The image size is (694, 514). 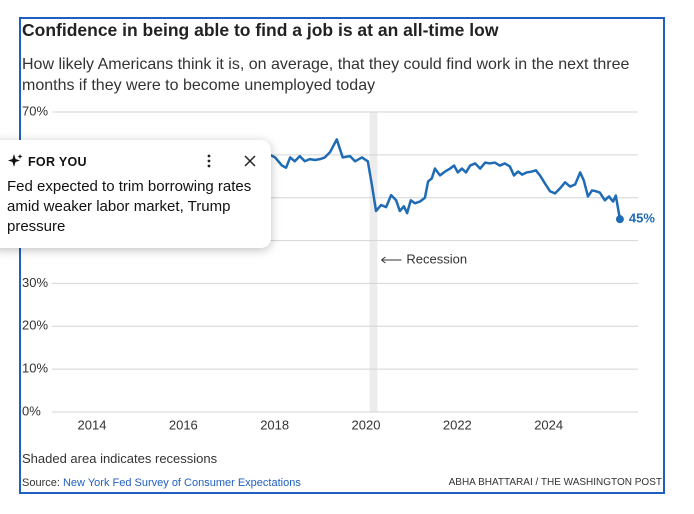 I want to click on note: Shaded area indicates recessions, so click(x=120, y=458).